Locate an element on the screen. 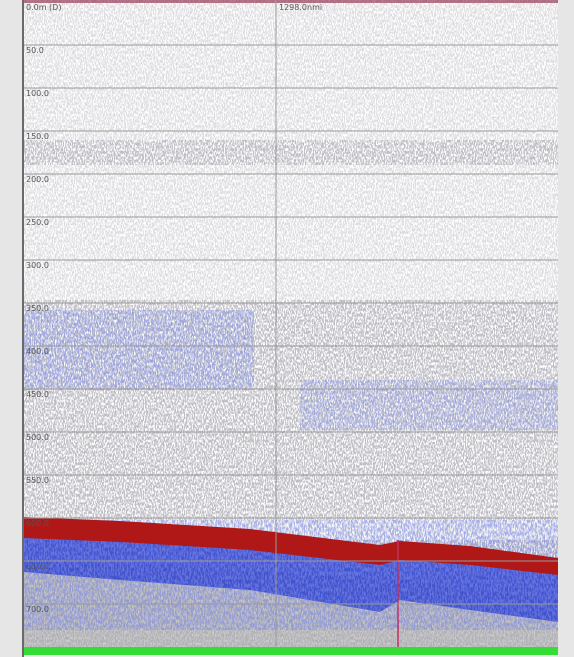  depth-label: 250.0 is located at coordinates (37, 222).